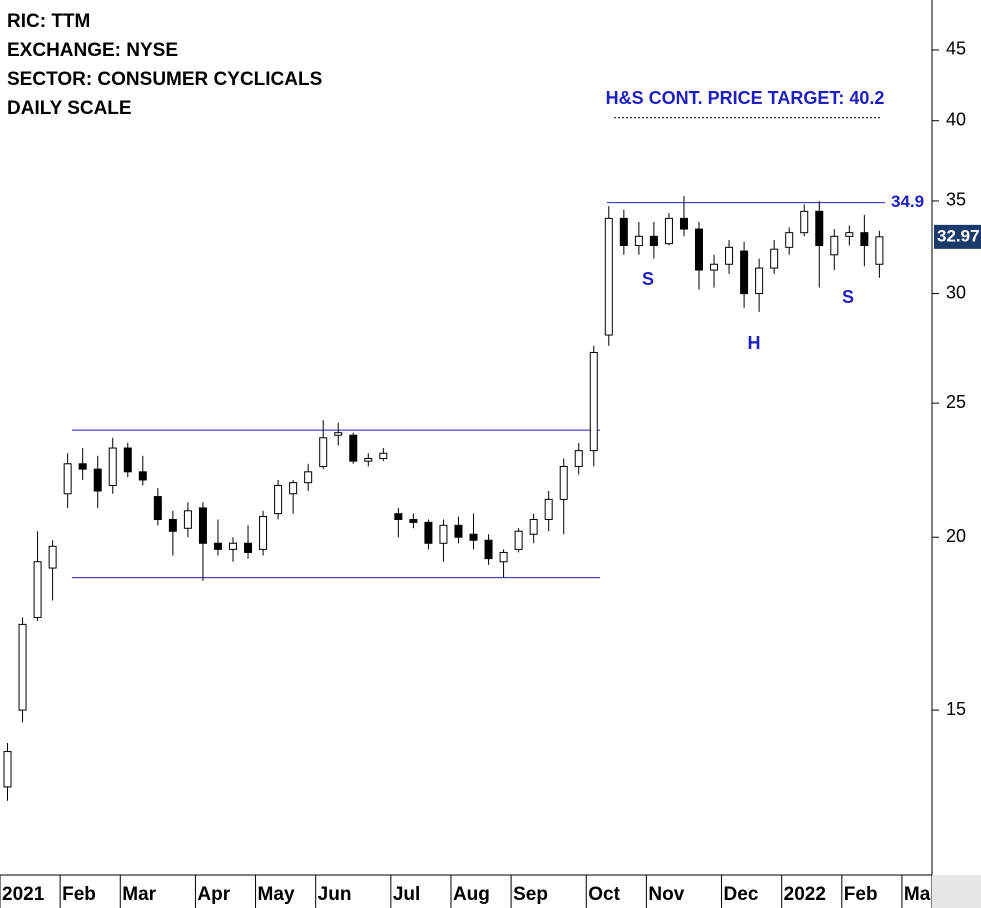 This screenshot has height=908, width=981. What do you see at coordinates (745, 98) in the screenshot?
I see `target-text: H&S CONT. PRICE TARGET: 40.2` at bounding box center [745, 98].